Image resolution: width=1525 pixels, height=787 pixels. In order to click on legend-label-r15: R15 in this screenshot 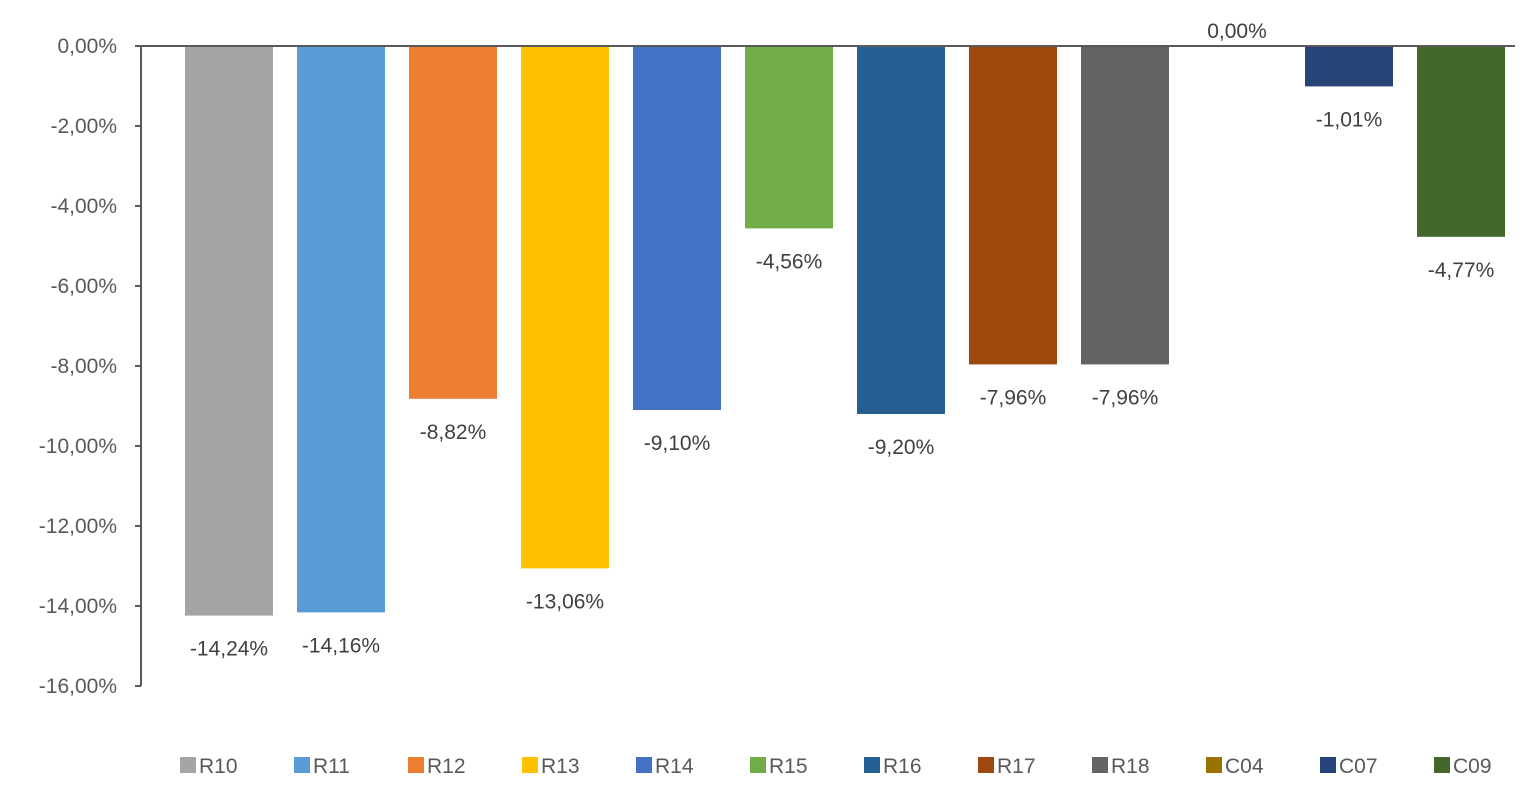, I will do `click(788, 766)`.